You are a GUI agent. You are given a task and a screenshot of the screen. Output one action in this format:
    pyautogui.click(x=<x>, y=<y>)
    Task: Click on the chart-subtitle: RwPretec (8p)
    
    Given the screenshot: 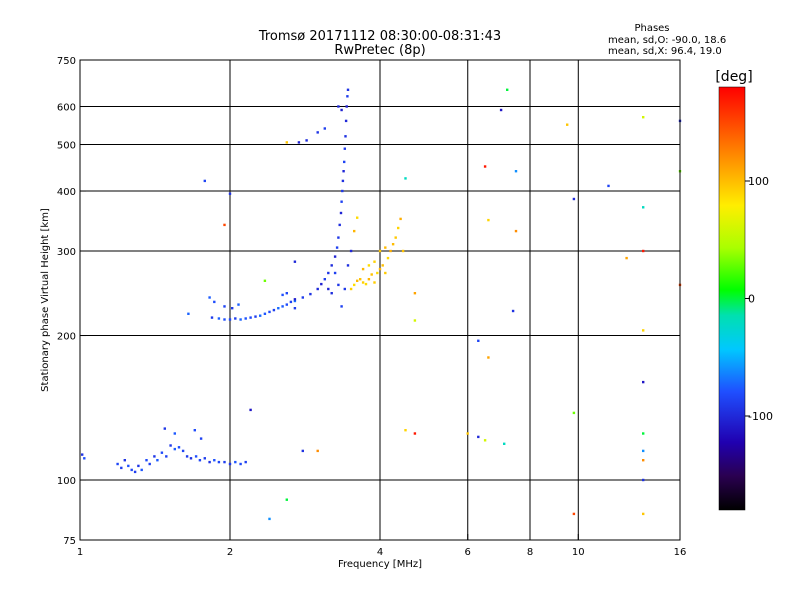 What is the action you would take?
    pyautogui.click(x=379, y=50)
    